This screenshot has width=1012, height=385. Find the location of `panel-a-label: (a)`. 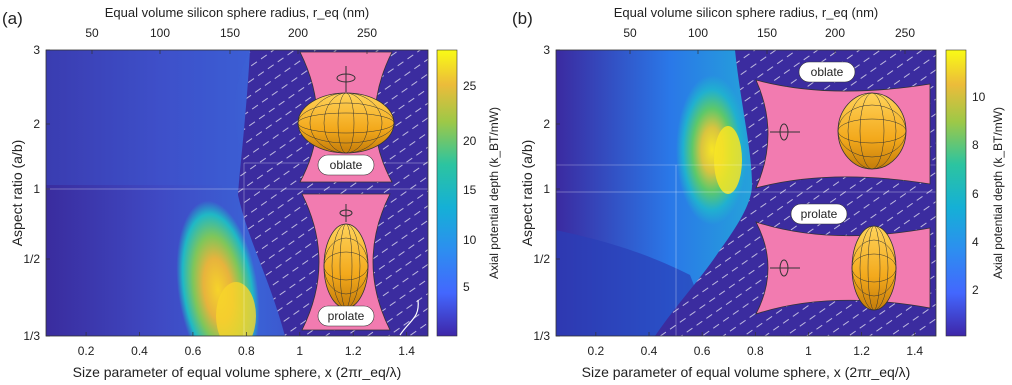

panel-a-label: (a) is located at coordinates (12, 18).